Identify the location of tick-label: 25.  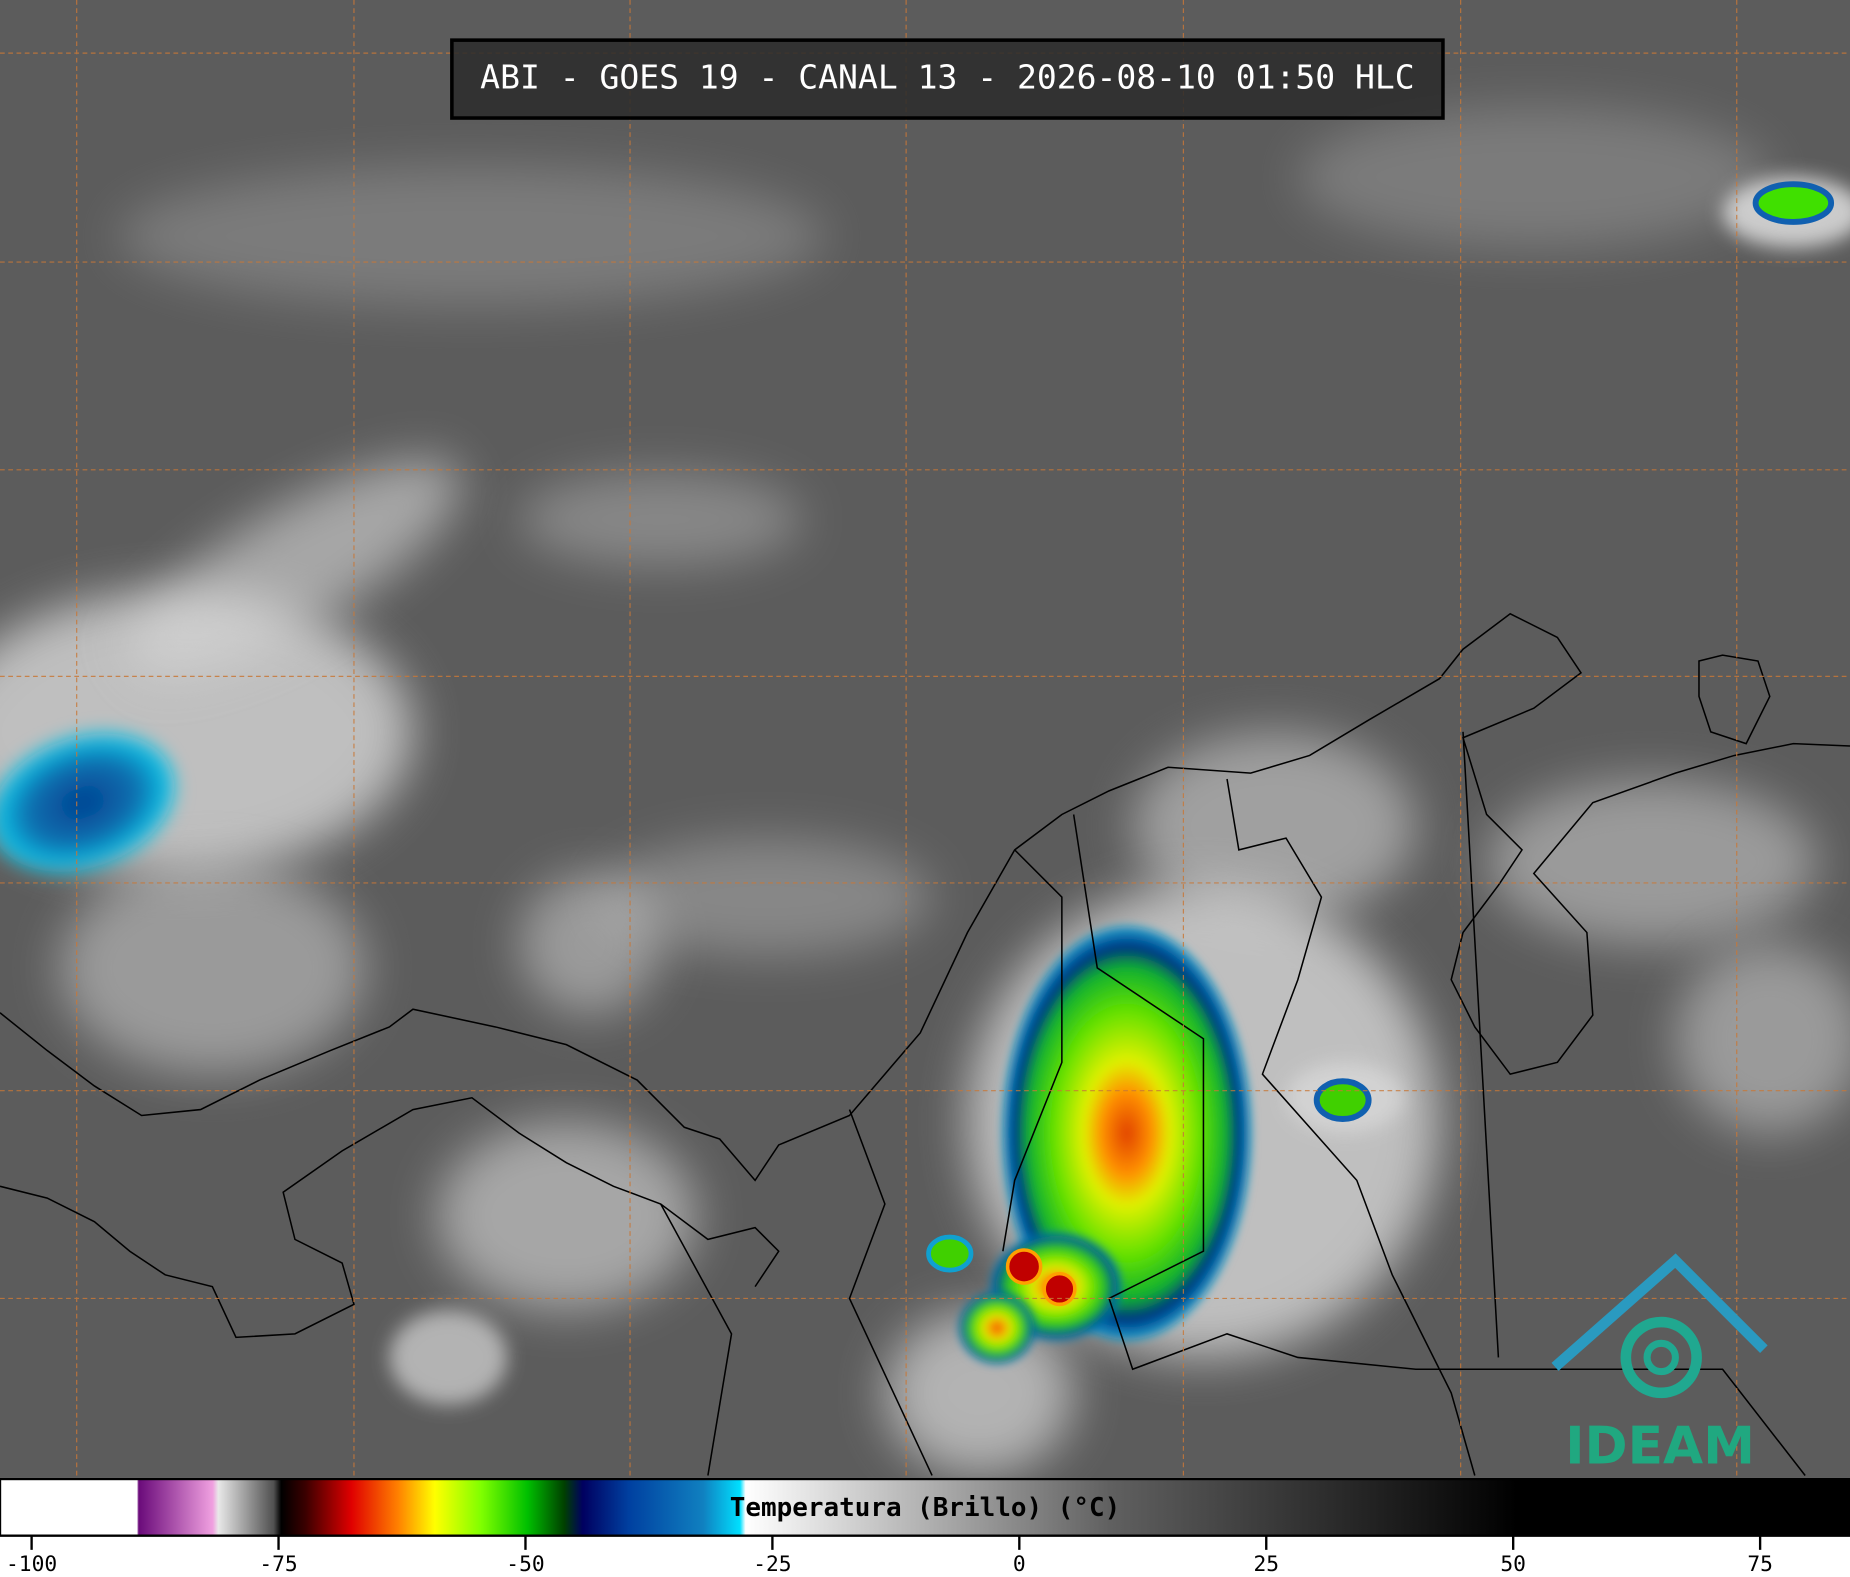
(1266, 1564).